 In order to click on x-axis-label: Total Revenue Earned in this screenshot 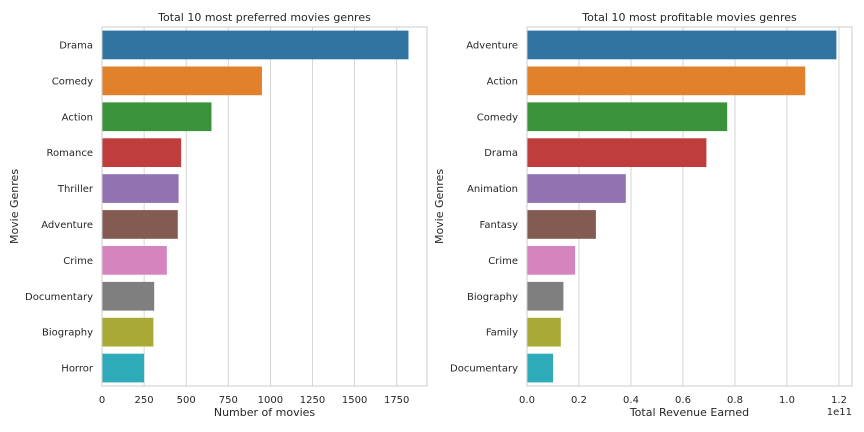, I will do `click(689, 412)`.